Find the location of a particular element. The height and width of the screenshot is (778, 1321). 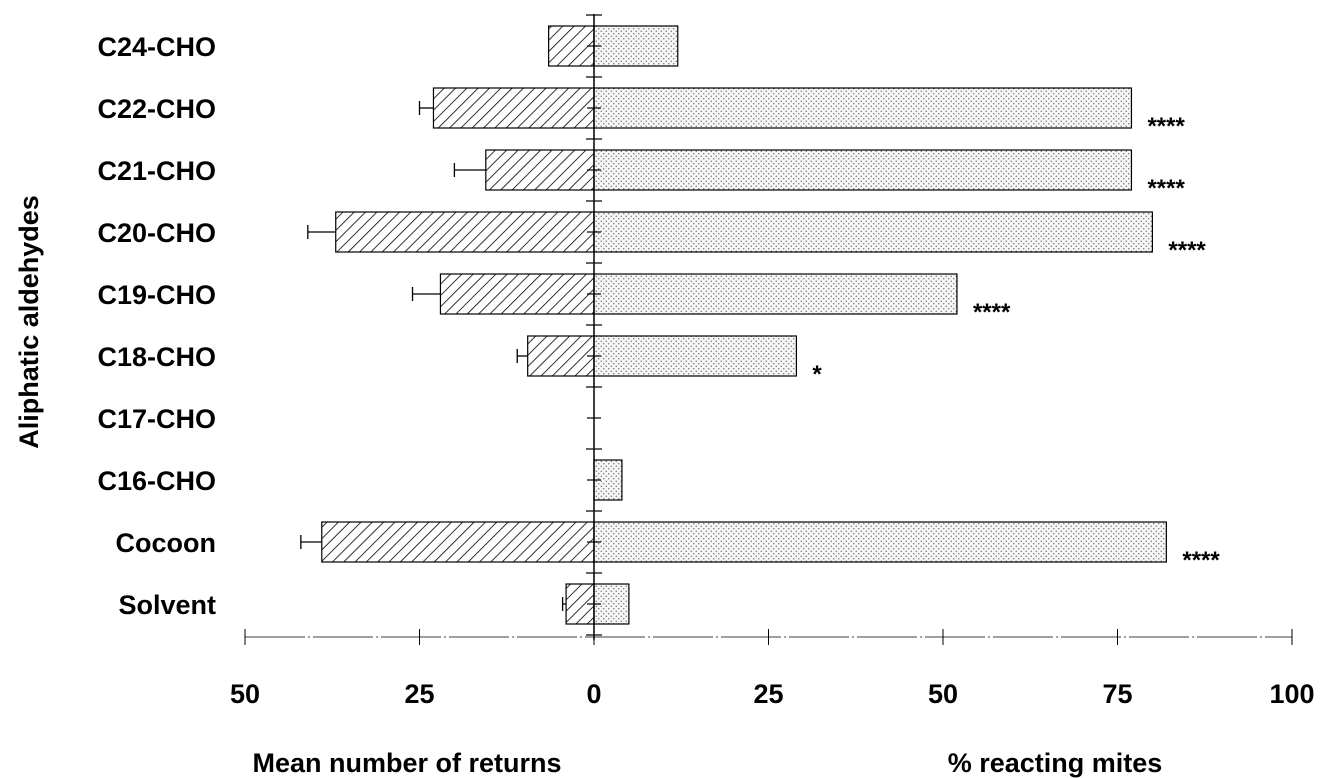

category-label: Solvent is located at coordinates (167, 605).